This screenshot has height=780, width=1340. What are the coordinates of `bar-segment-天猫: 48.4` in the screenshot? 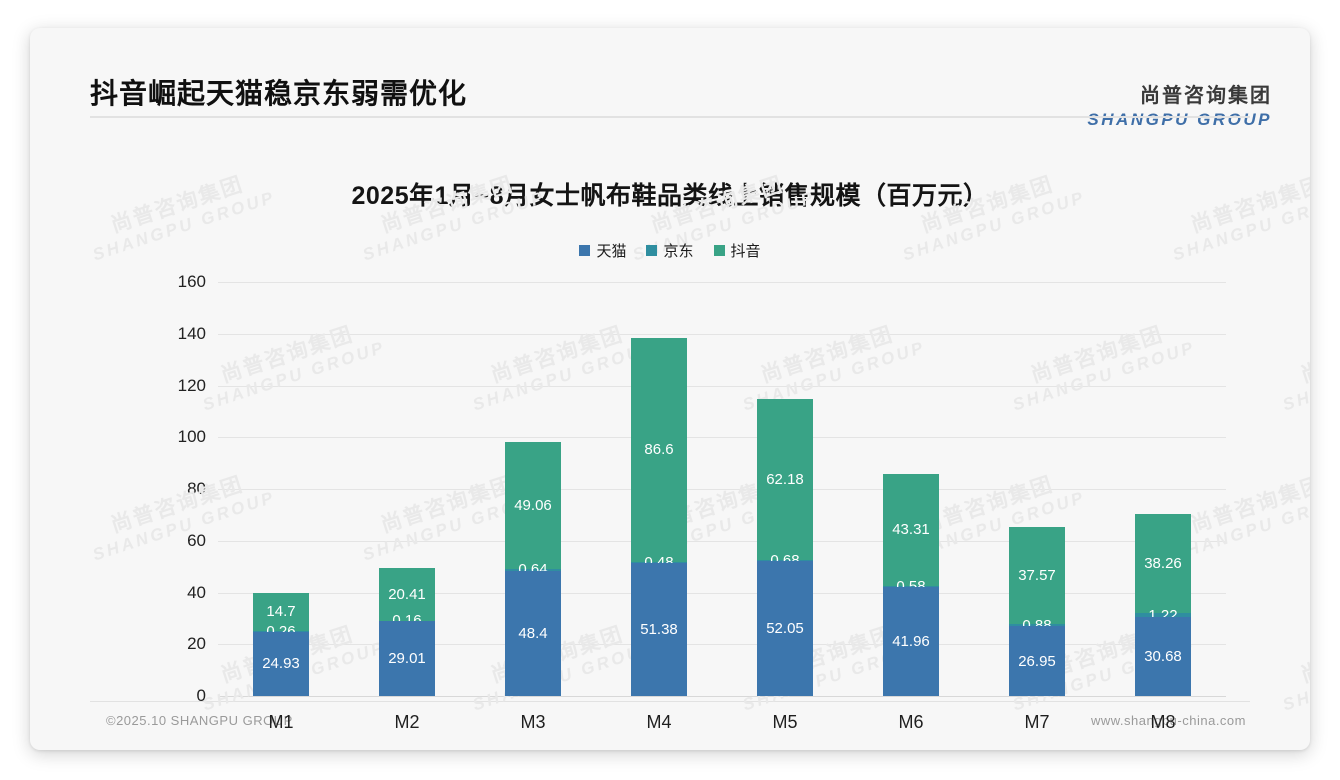 It's located at (533, 633).